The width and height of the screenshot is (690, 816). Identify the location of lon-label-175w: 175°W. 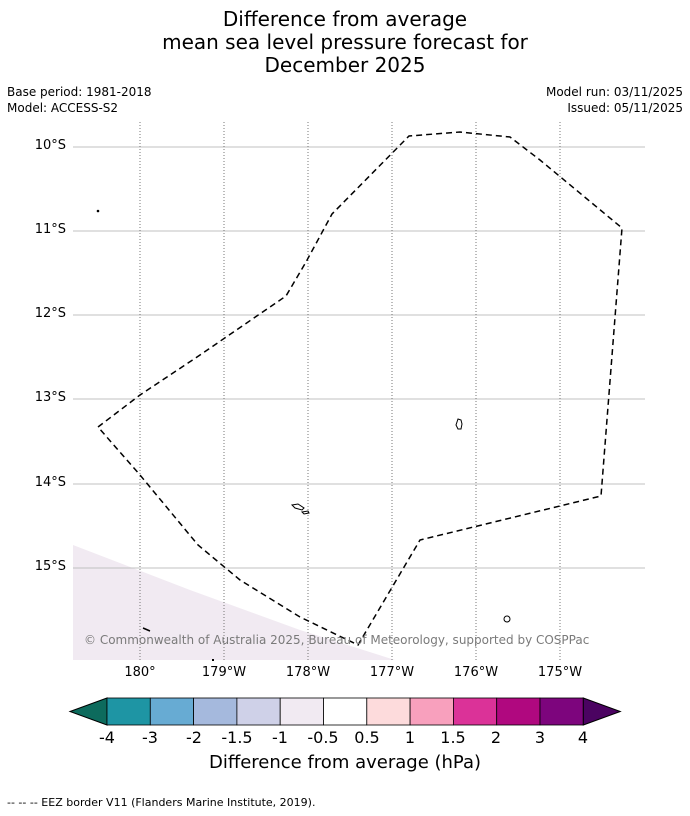
(560, 672).